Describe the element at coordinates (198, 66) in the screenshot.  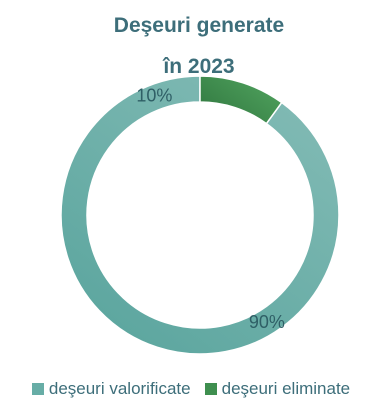
I see `chart-title-line-2: în 2023` at that location.